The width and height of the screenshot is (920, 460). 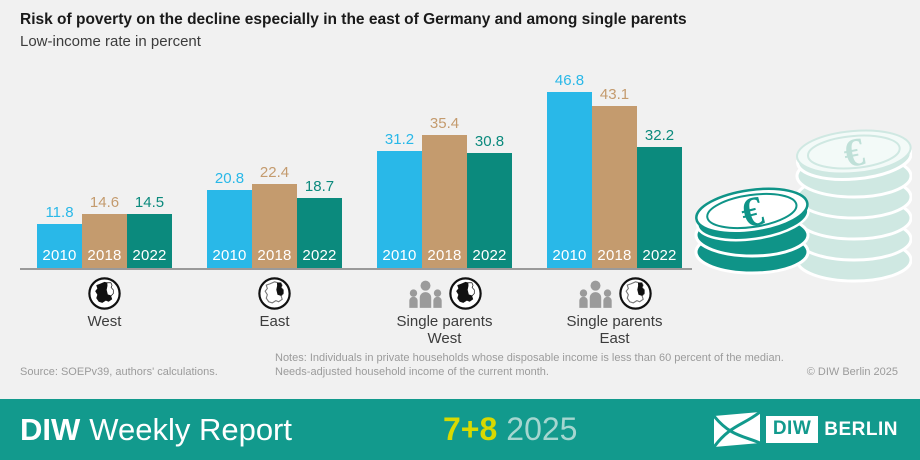 I want to click on category-icons-west, so click(x=105, y=296).